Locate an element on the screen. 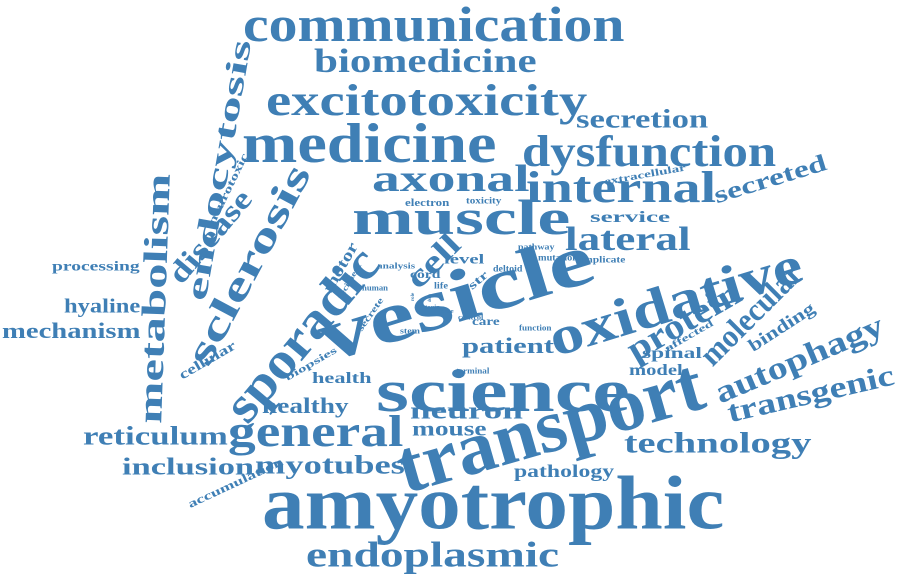 The height and width of the screenshot is (582, 900). cloud-word-amyotrophic: amyotrophic is located at coordinates (493, 503).